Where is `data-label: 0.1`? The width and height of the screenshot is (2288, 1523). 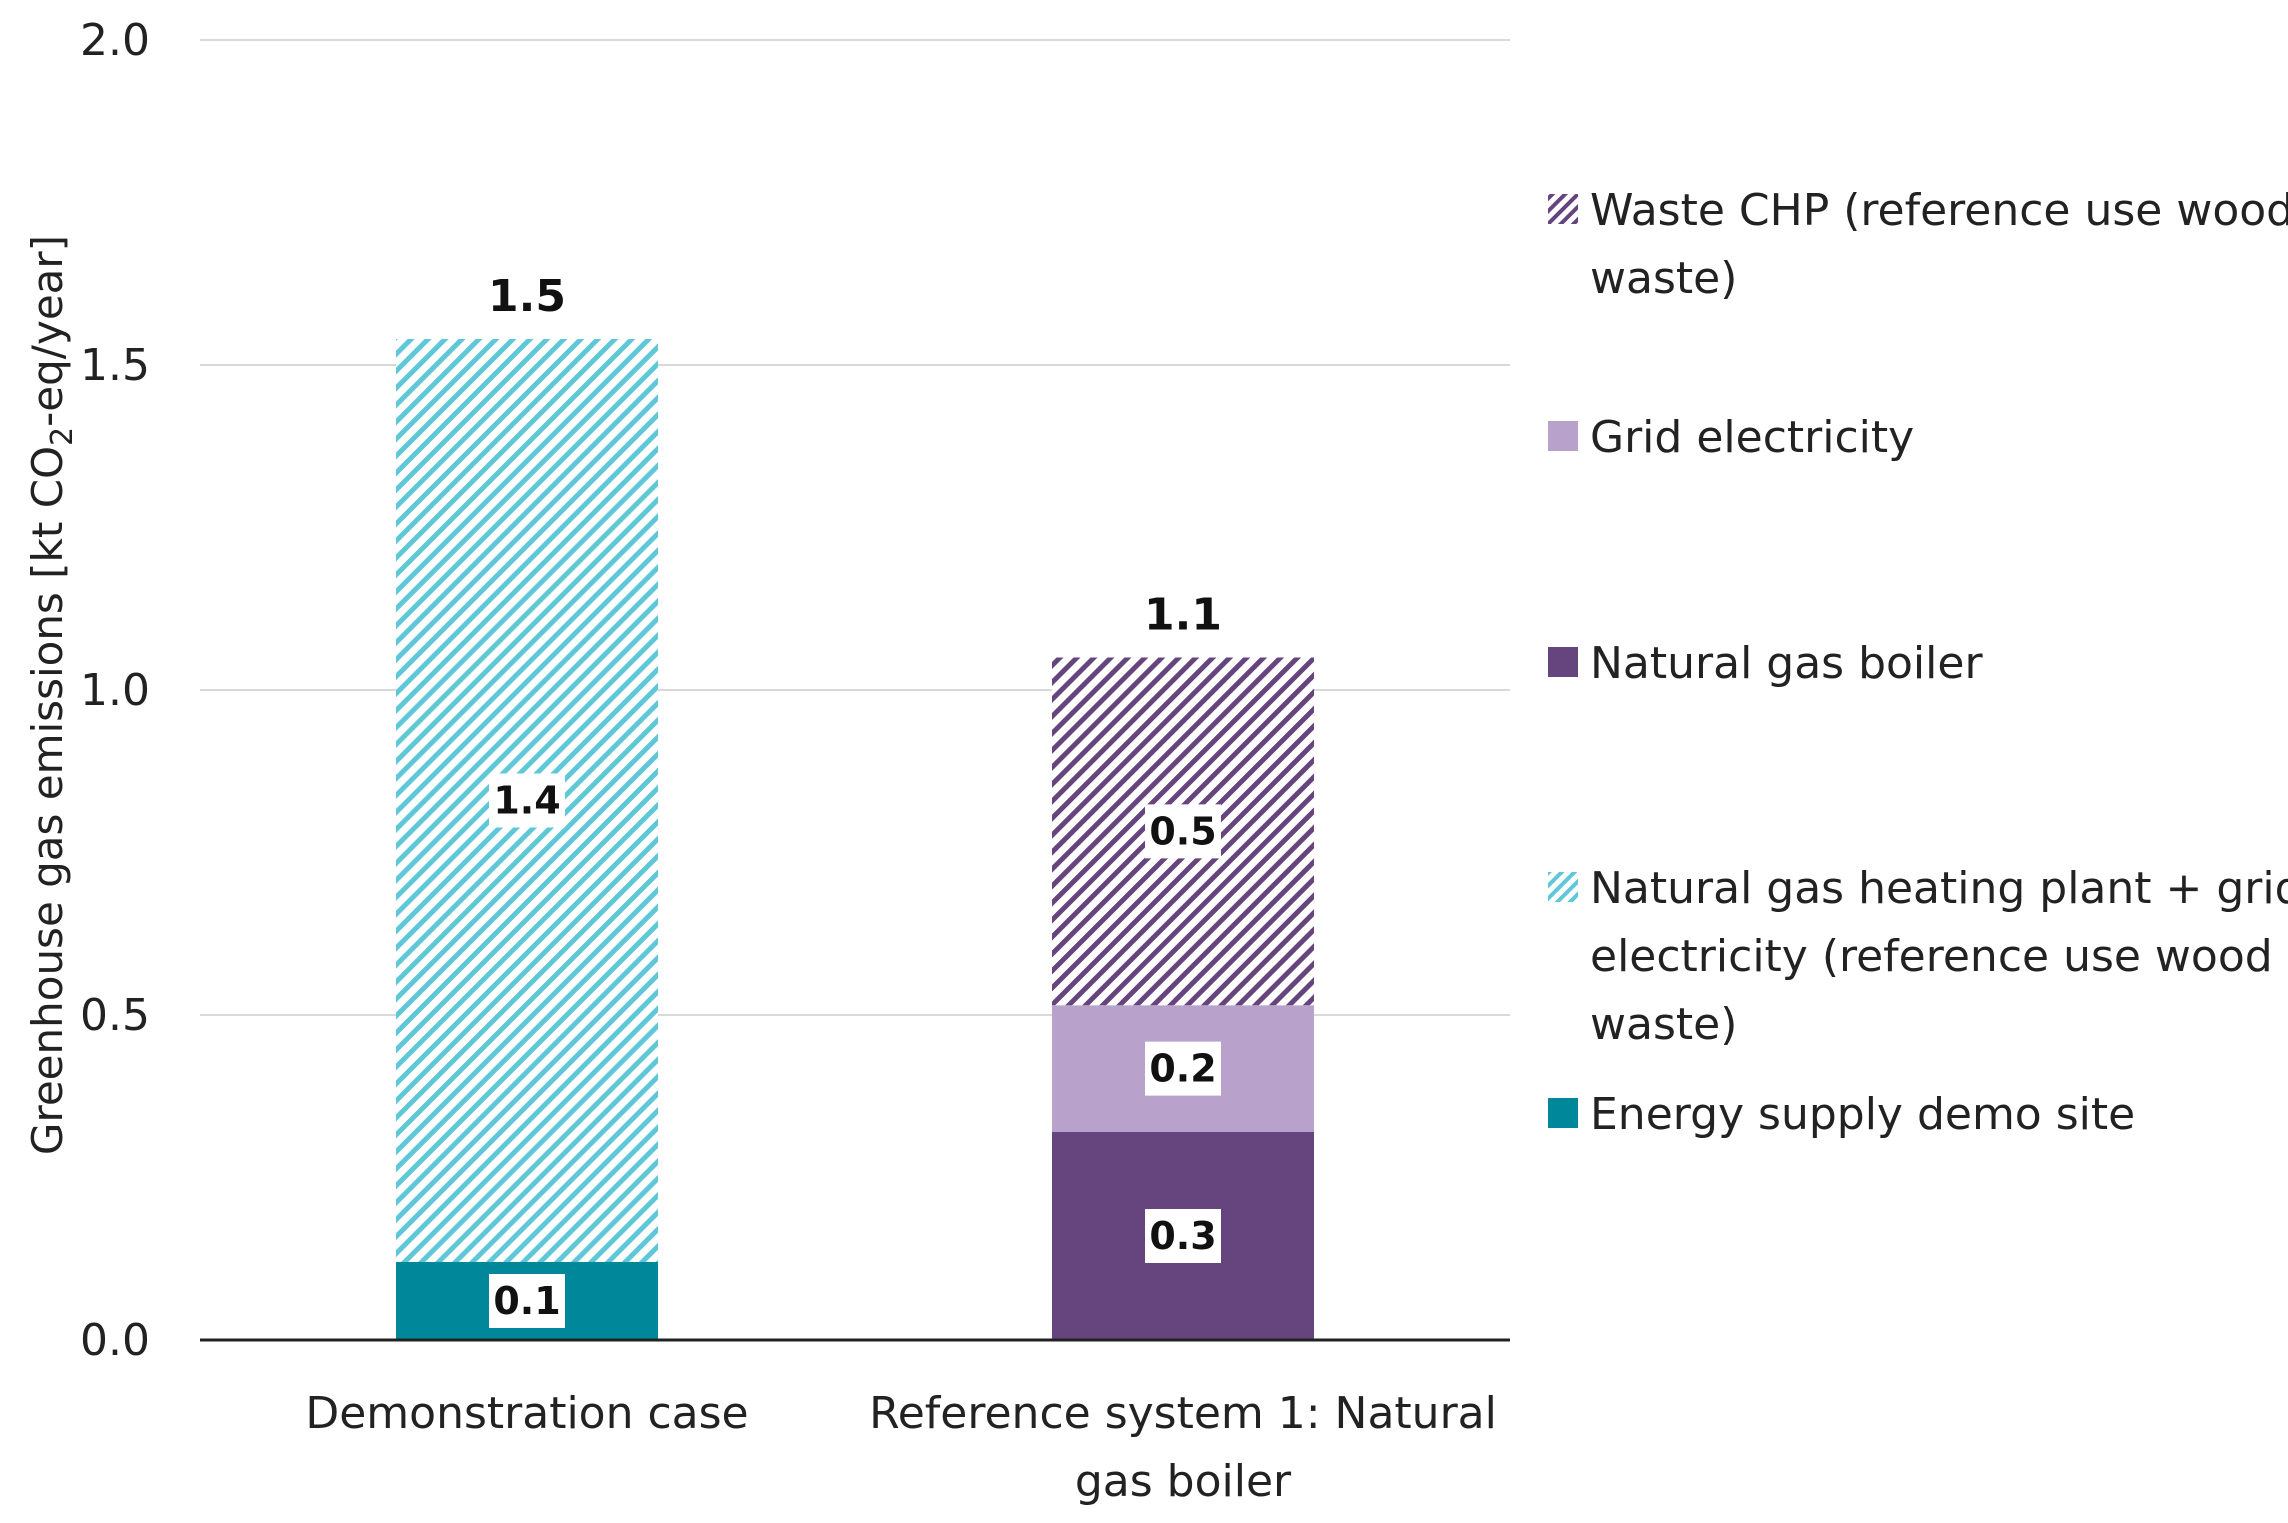 data-label: 0.1 is located at coordinates (526, 1301).